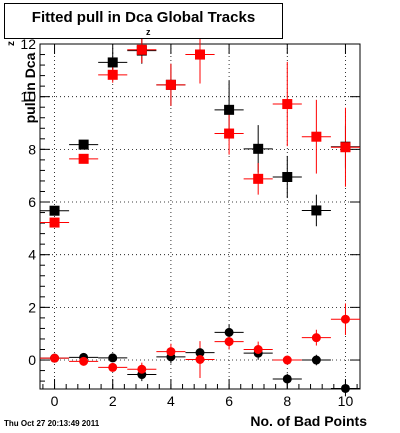 This screenshot has height=433, width=400. I want to click on y-tick-label: 8, so click(32, 149).